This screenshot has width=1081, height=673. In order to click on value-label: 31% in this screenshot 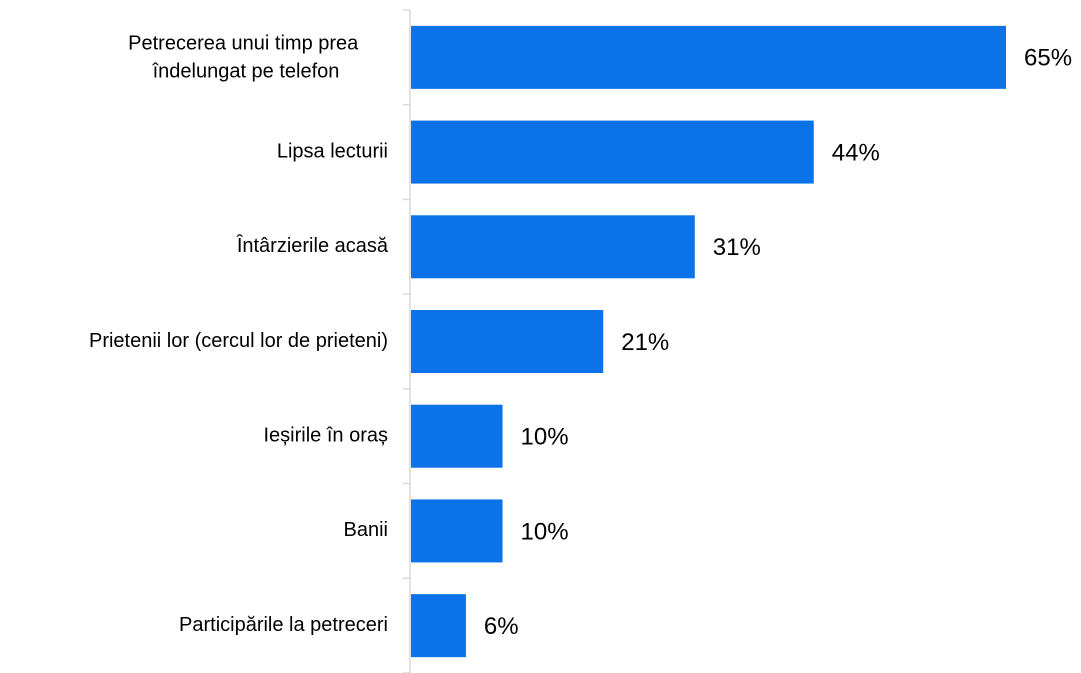, I will do `click(737, 247)`.